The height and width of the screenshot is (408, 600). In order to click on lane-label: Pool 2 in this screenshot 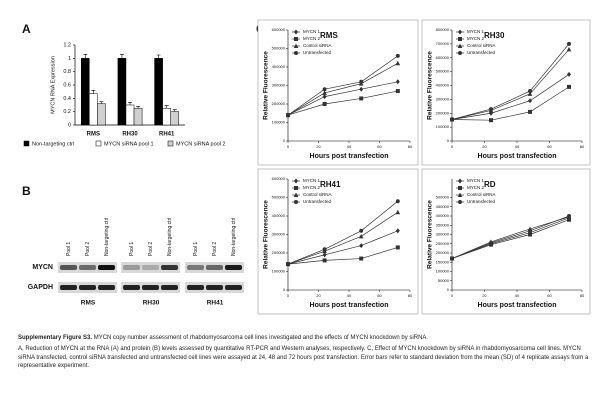, I will do `click(88, 249)`.